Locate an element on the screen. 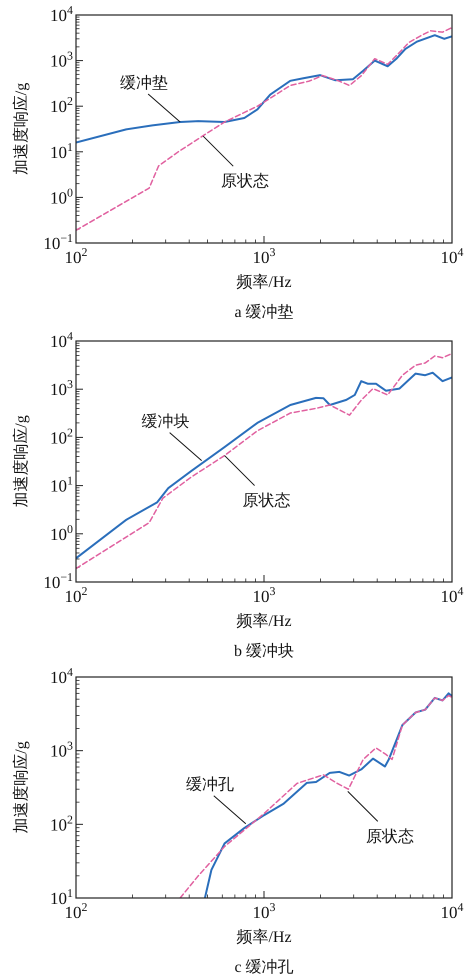  annotation: 缓冲垫 is located at coordinates (144, 83).